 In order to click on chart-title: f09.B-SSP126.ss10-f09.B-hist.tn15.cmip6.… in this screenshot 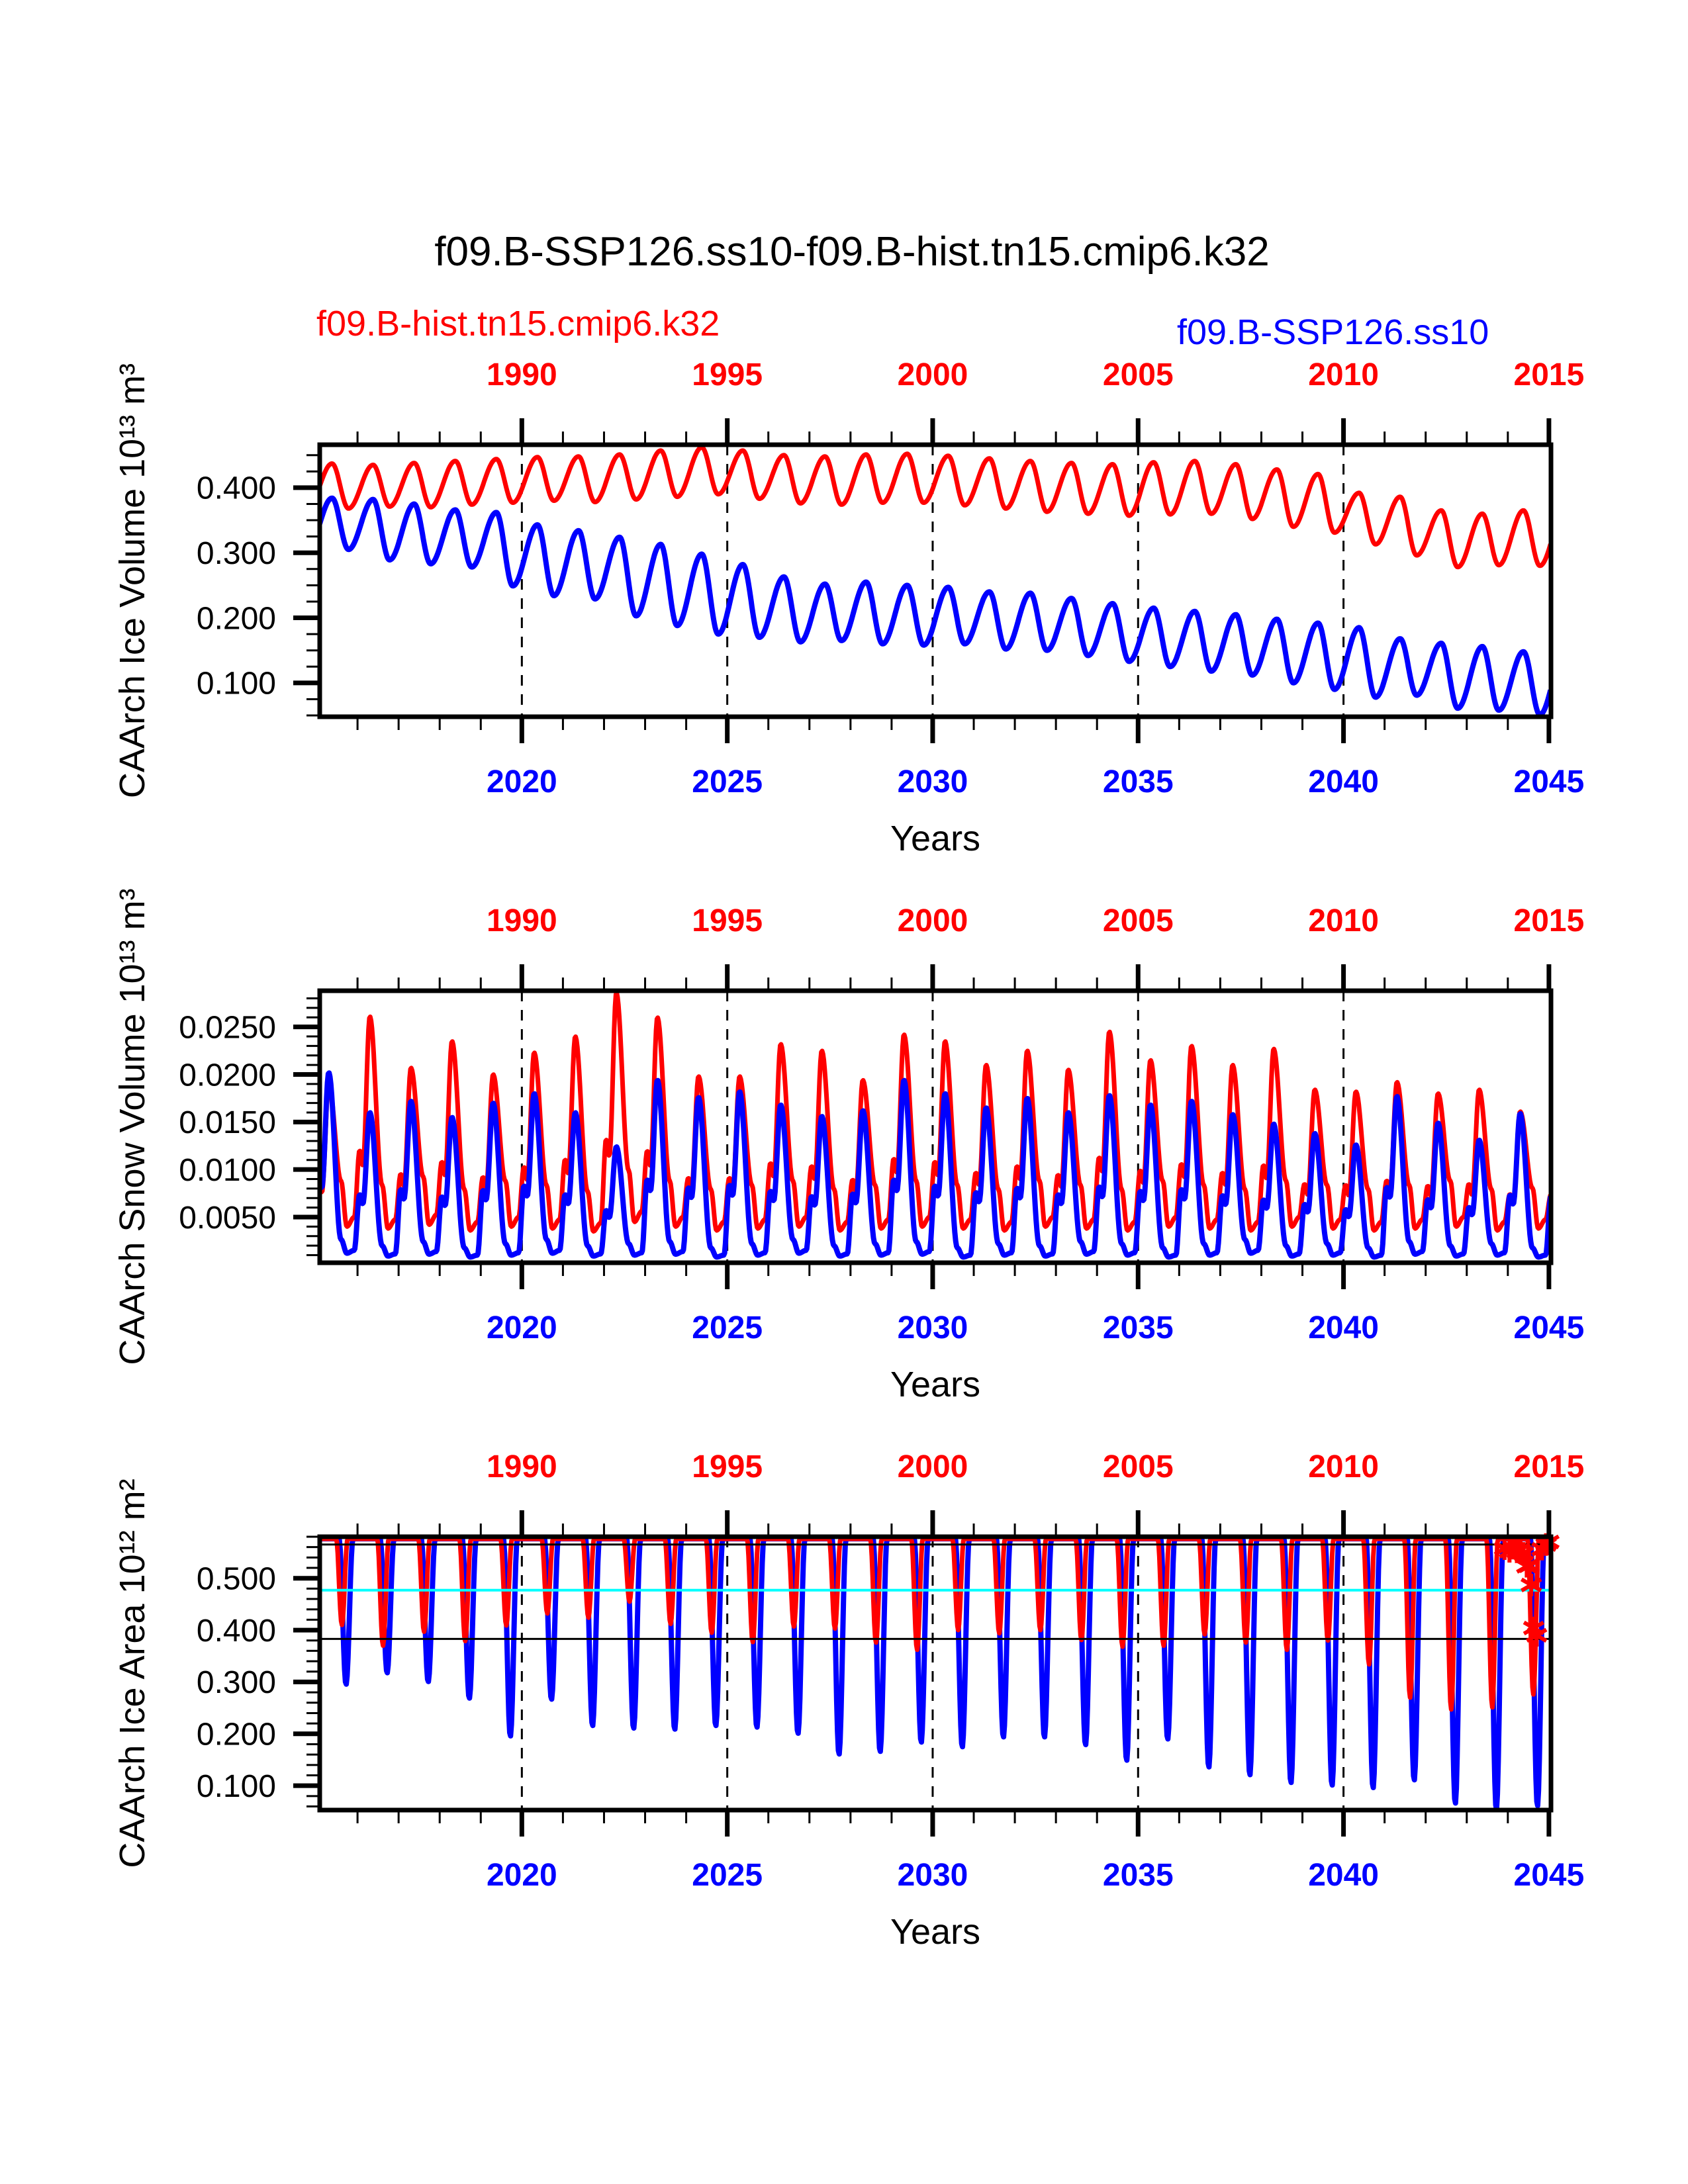, I will do `click(852, 252)`.